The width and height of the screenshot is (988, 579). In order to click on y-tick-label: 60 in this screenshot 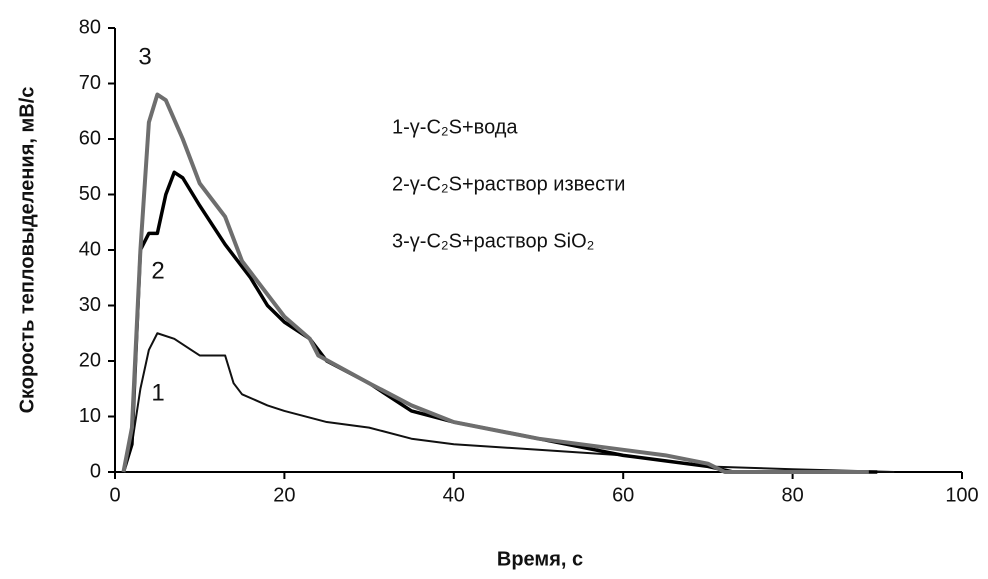, I will do `click(90, 138)`.